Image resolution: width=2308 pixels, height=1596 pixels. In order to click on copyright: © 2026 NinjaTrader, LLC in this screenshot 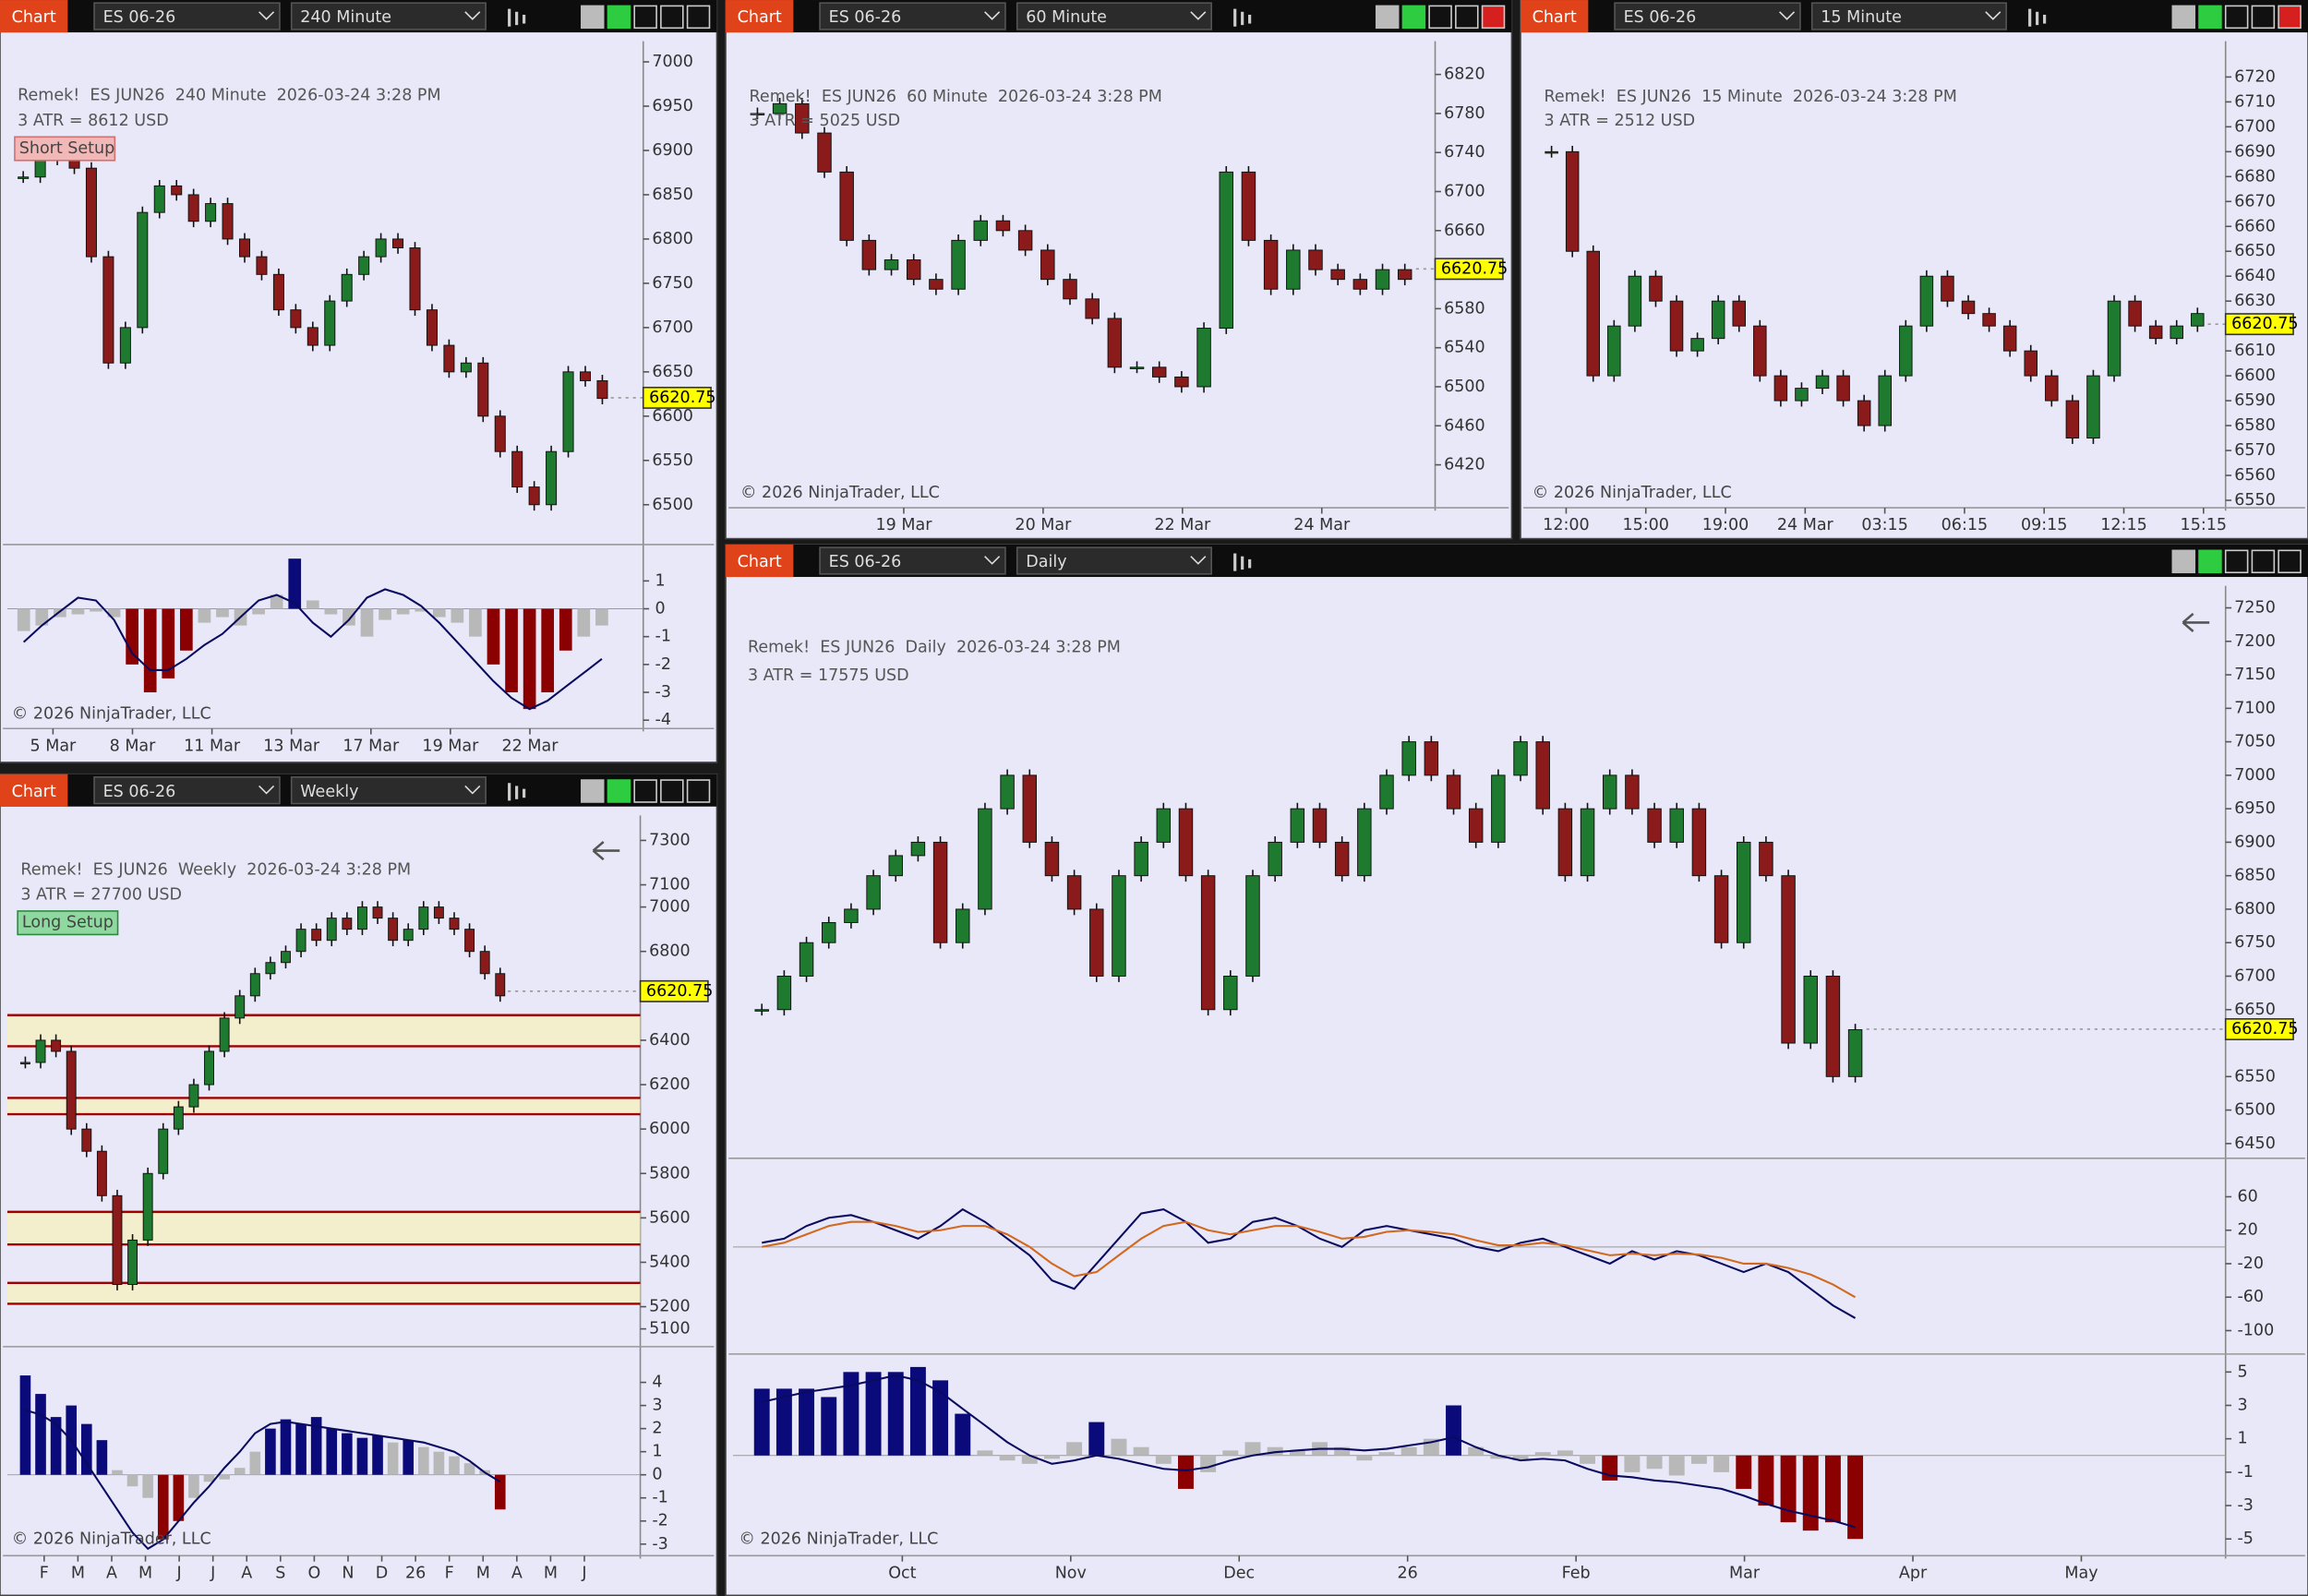, I will do `click(838, 1539)`.